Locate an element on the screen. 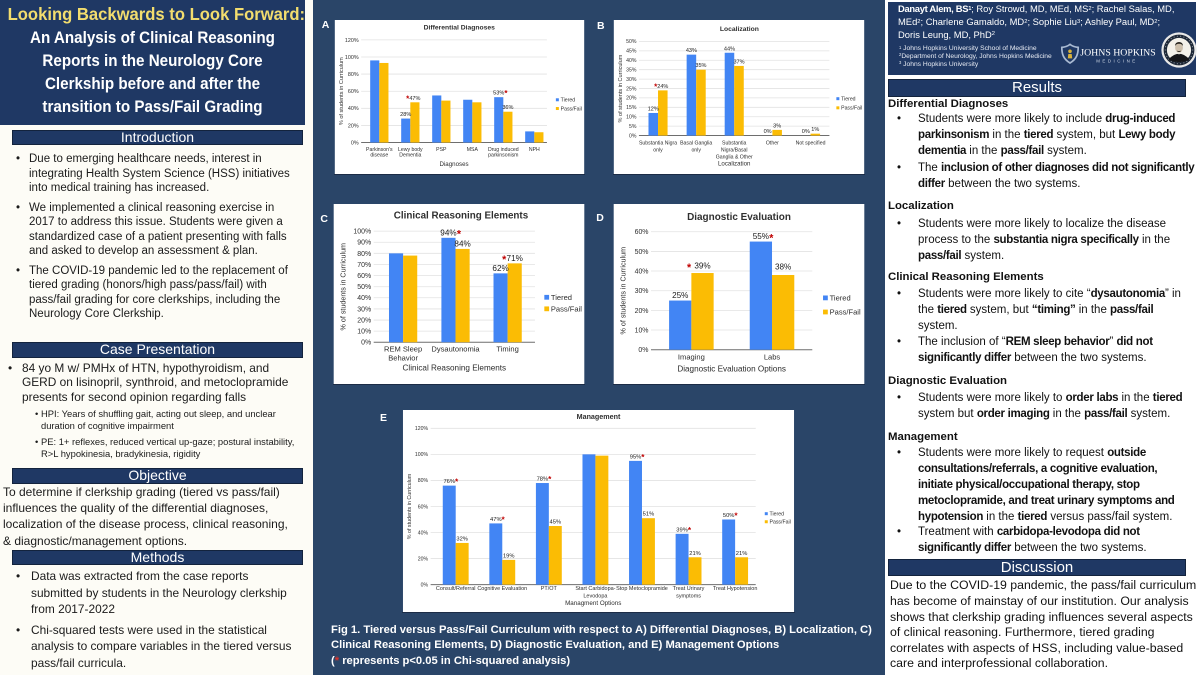 This screenshot has width=1200, height=675. svg-text: Imaging is located at coordinates (691, 356).